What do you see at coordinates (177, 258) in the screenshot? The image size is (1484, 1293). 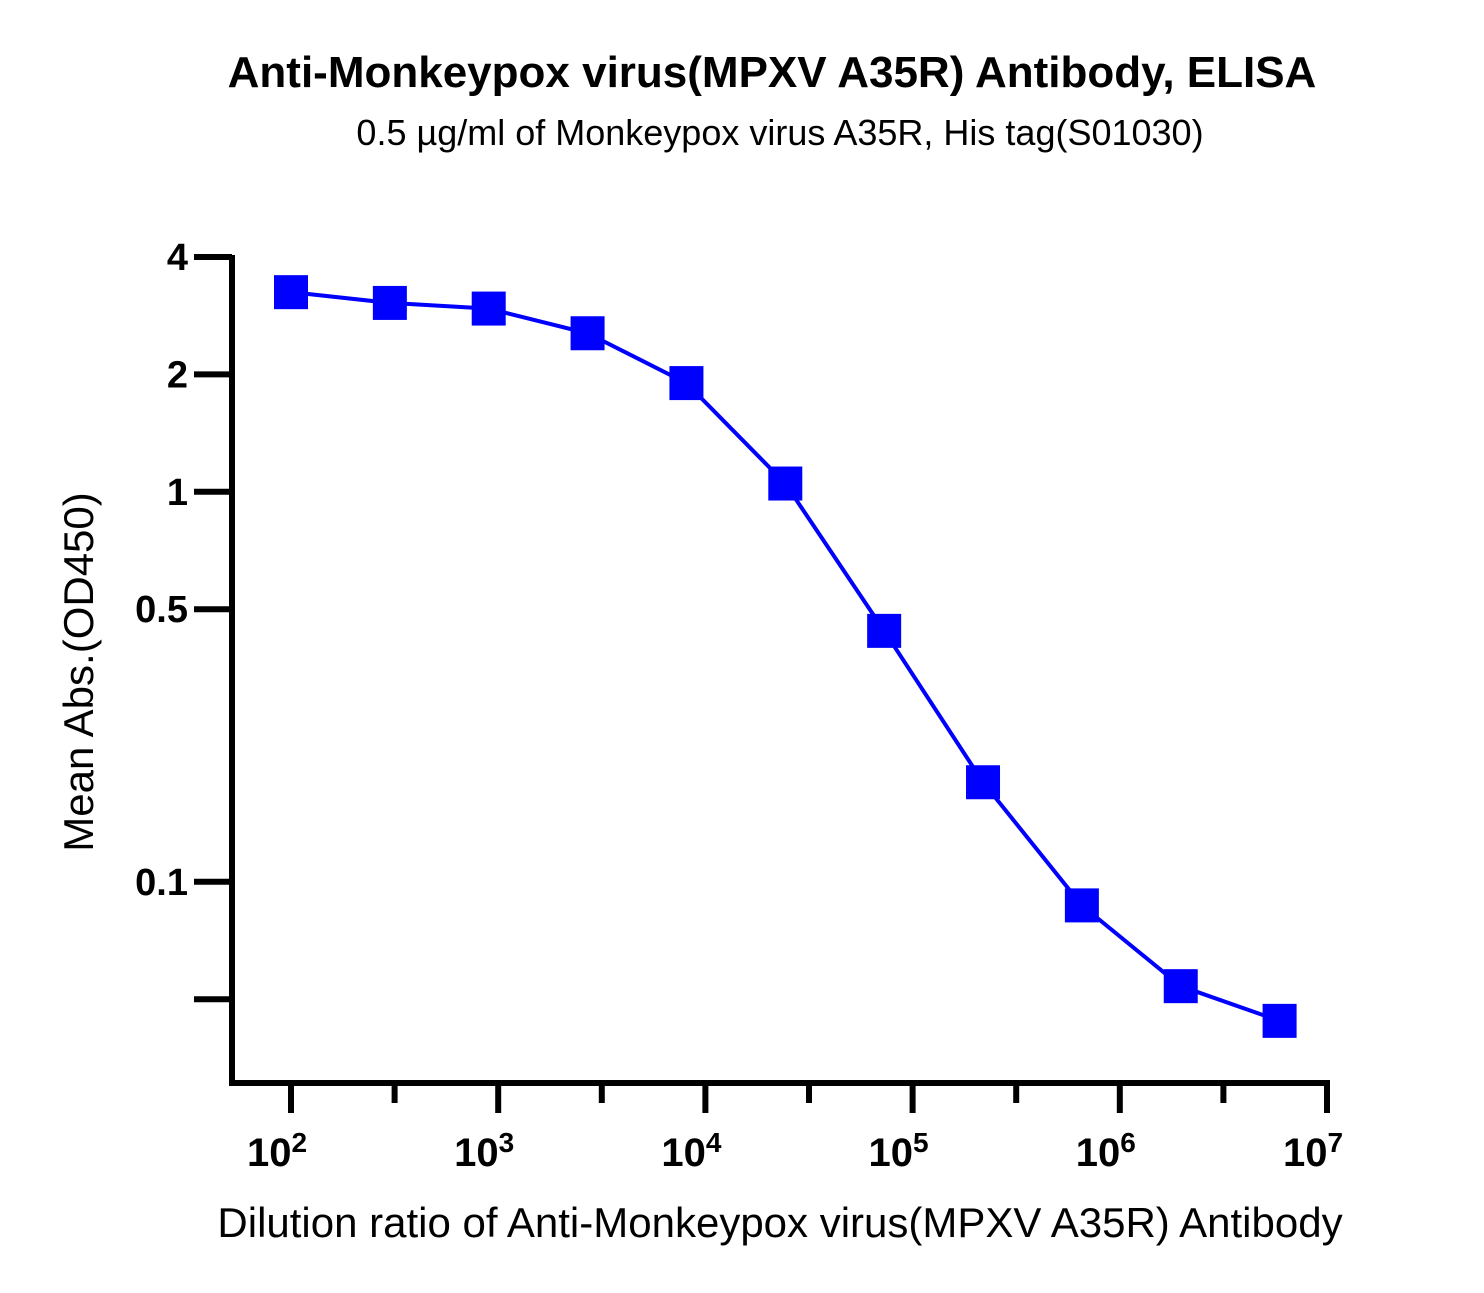 I see `y-tick-label: 4` at bounding box center [177, 258].